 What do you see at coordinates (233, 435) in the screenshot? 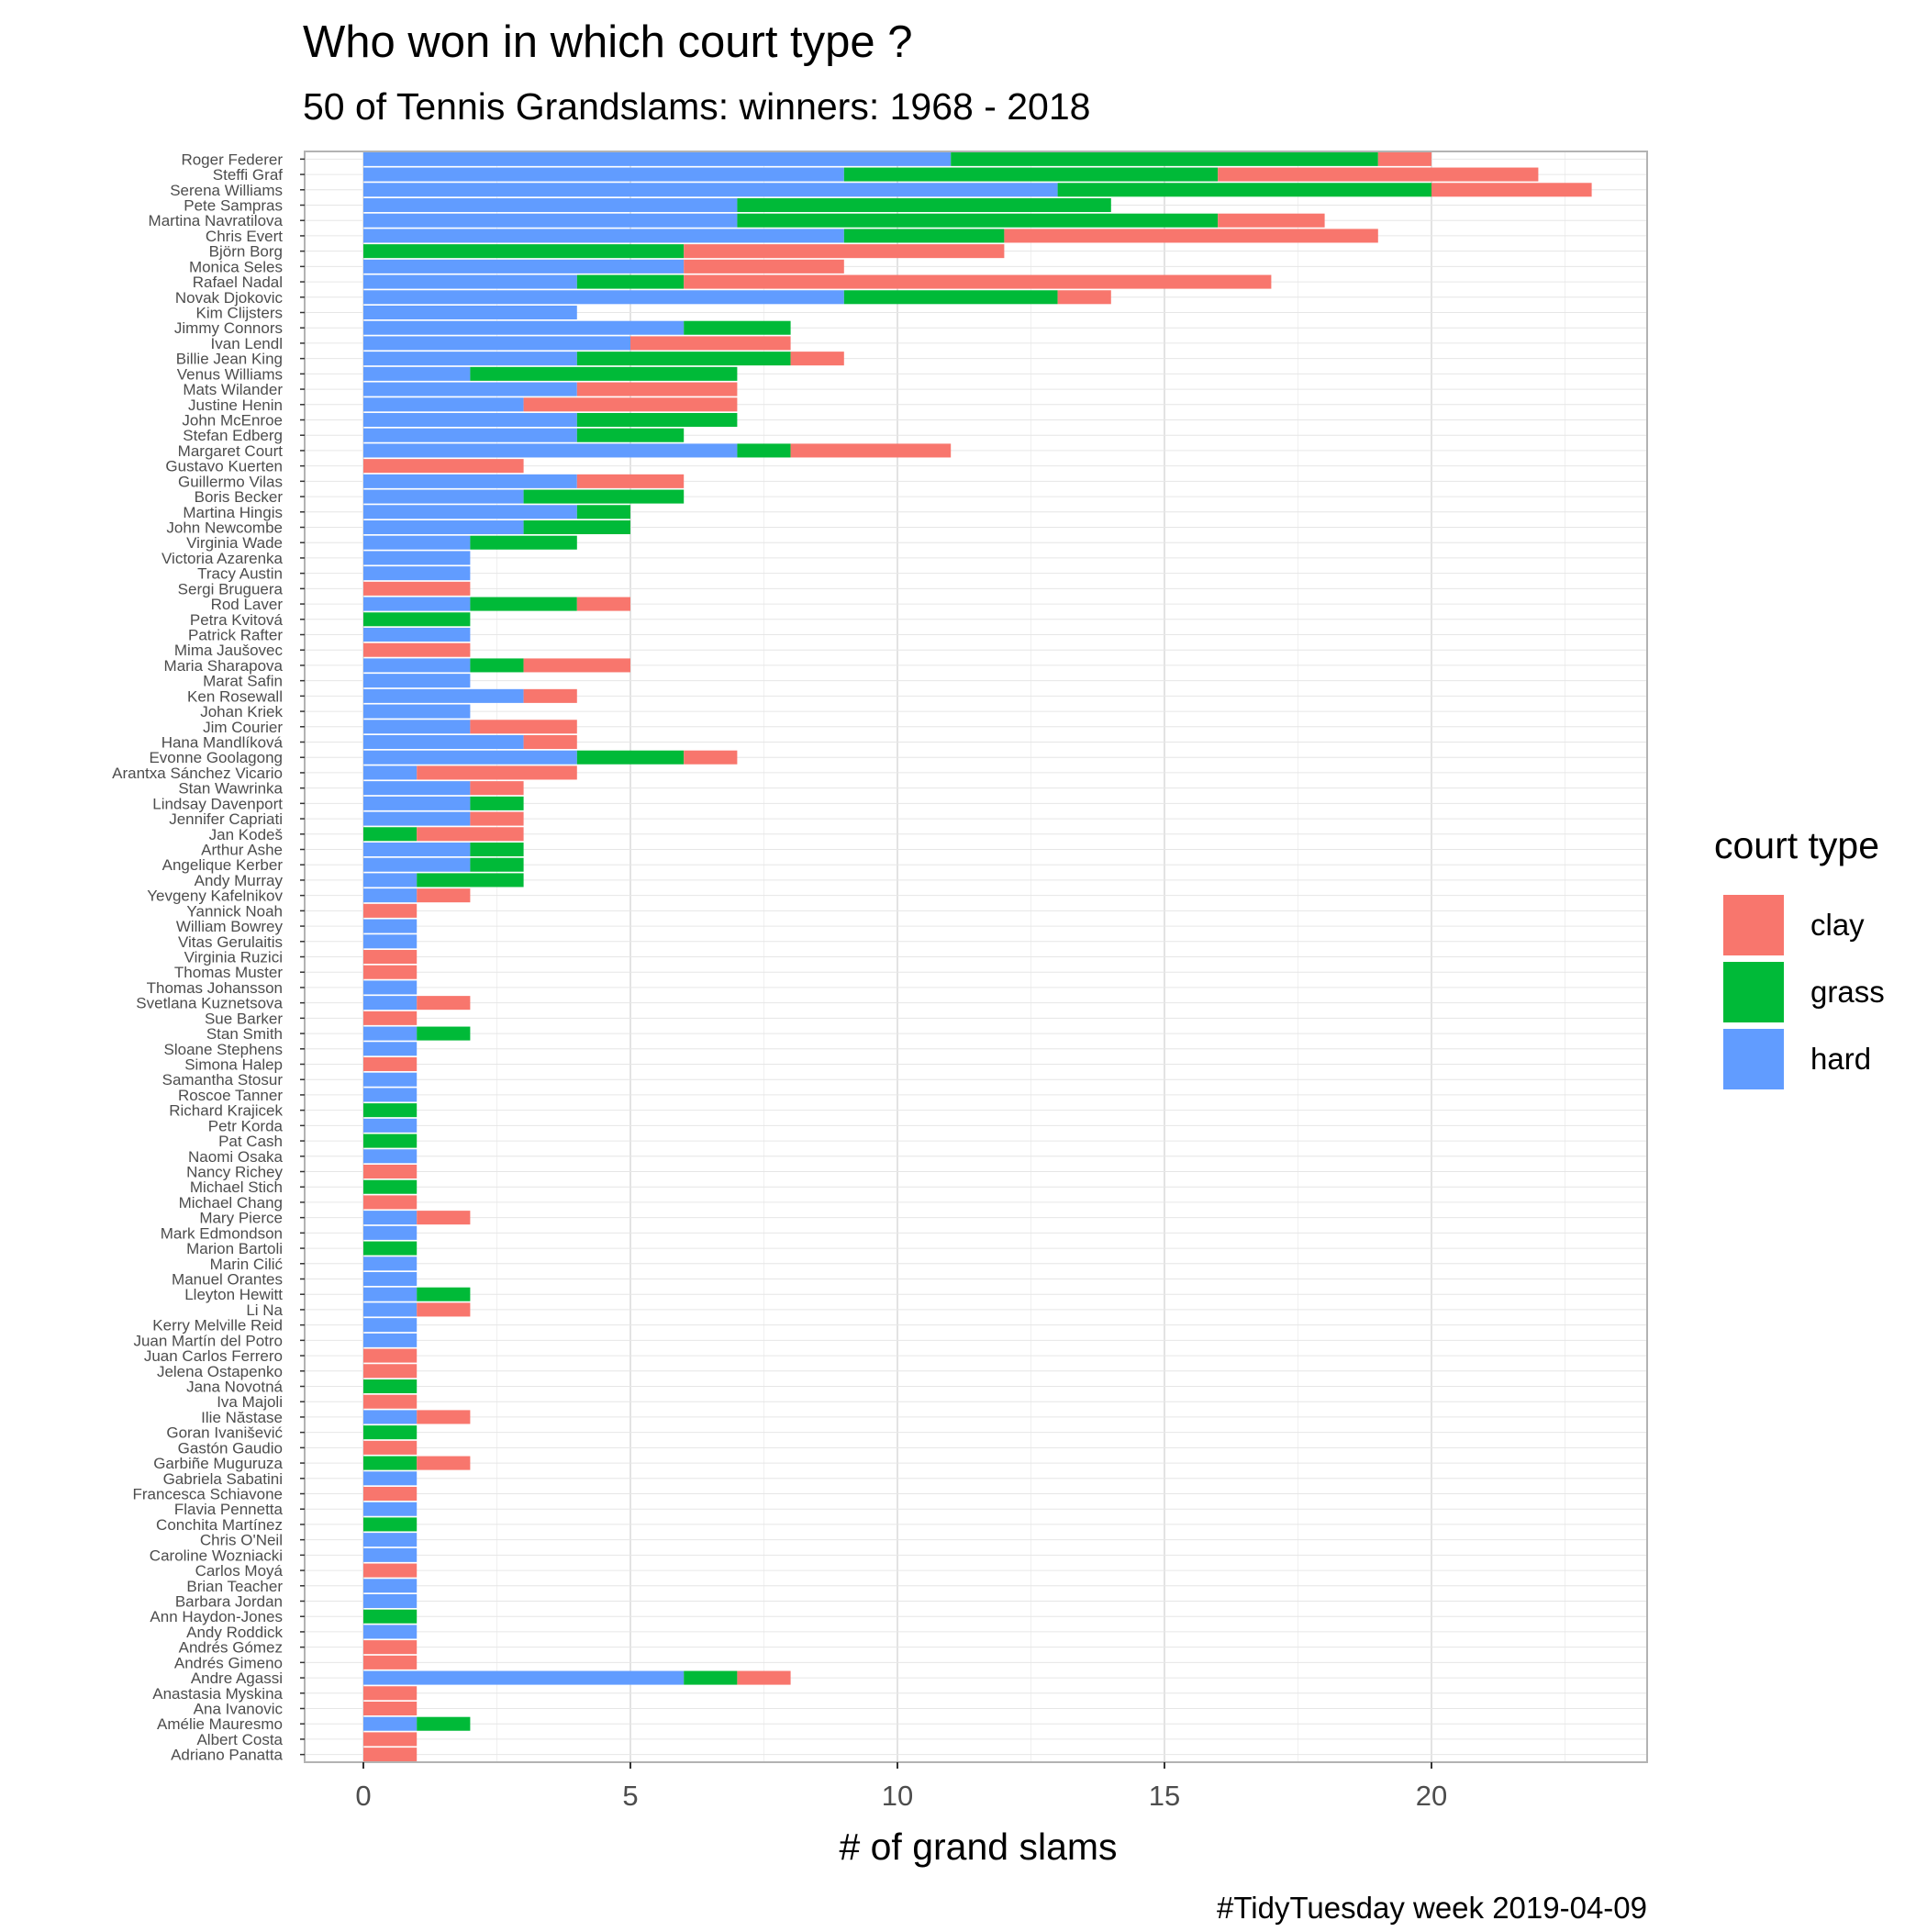
I see `y-tick-label: Stefan Edberg` at bounding box center [233, 435].